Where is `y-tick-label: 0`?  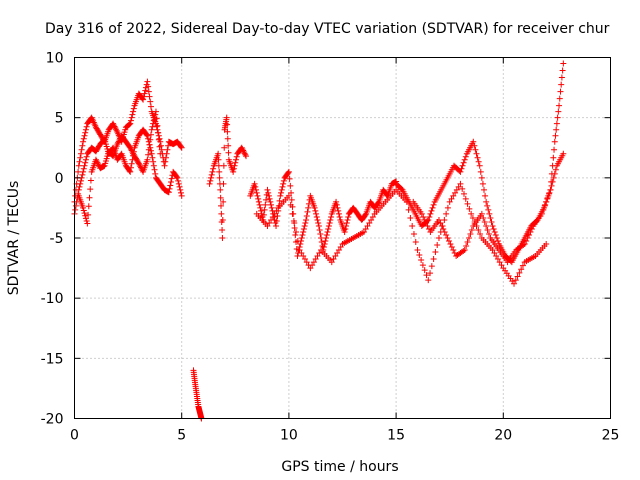 y-tick-label: 0 is located at coordinates (59, 179).